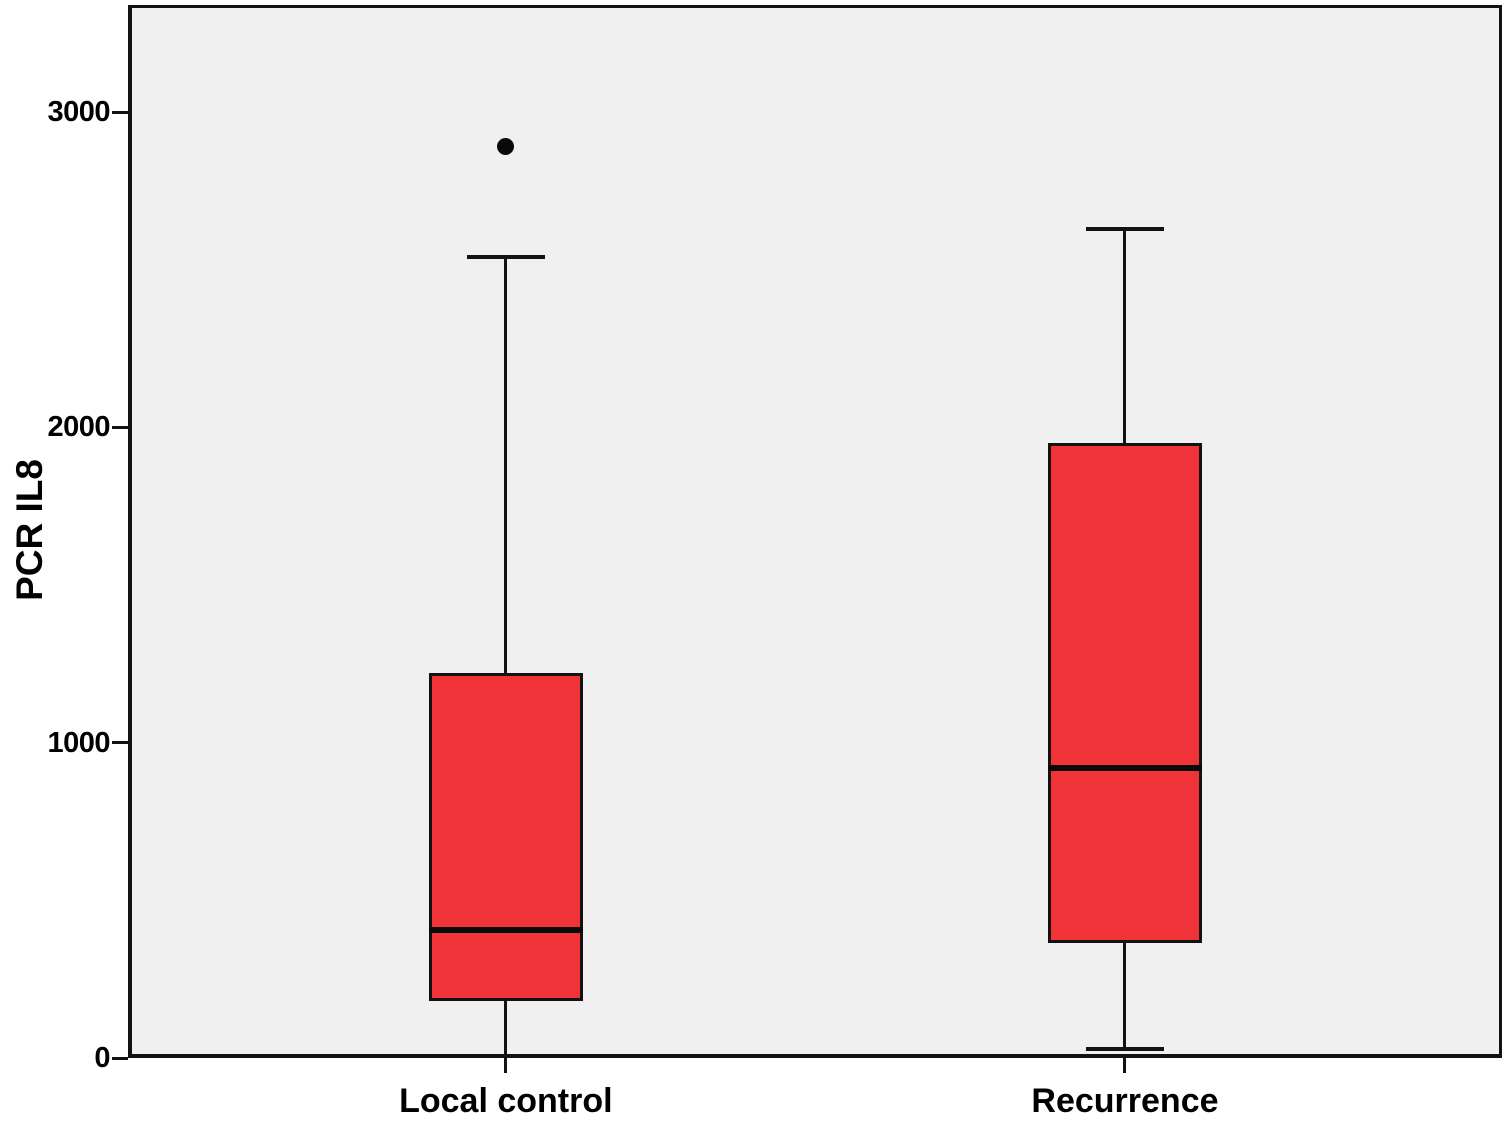  What do you see at coordinates (102, 1058) in the screenshot?
I see `y-tick-label: 0` at bounding box center [102, 1058].